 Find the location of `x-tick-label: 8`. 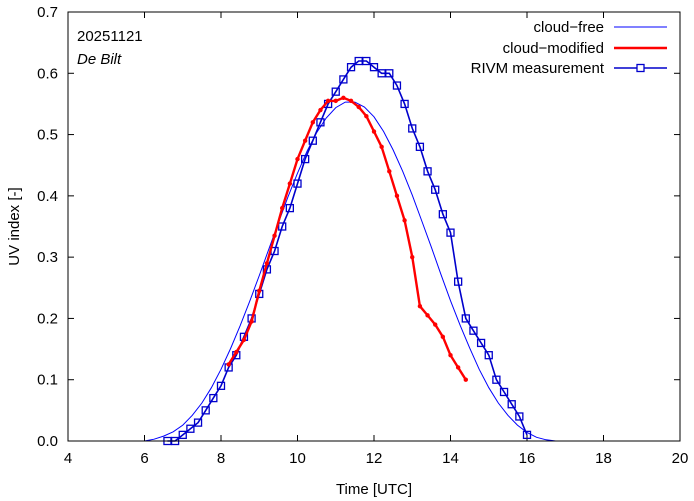

x-tick-label: 8 is located at coordinates (221, 458).